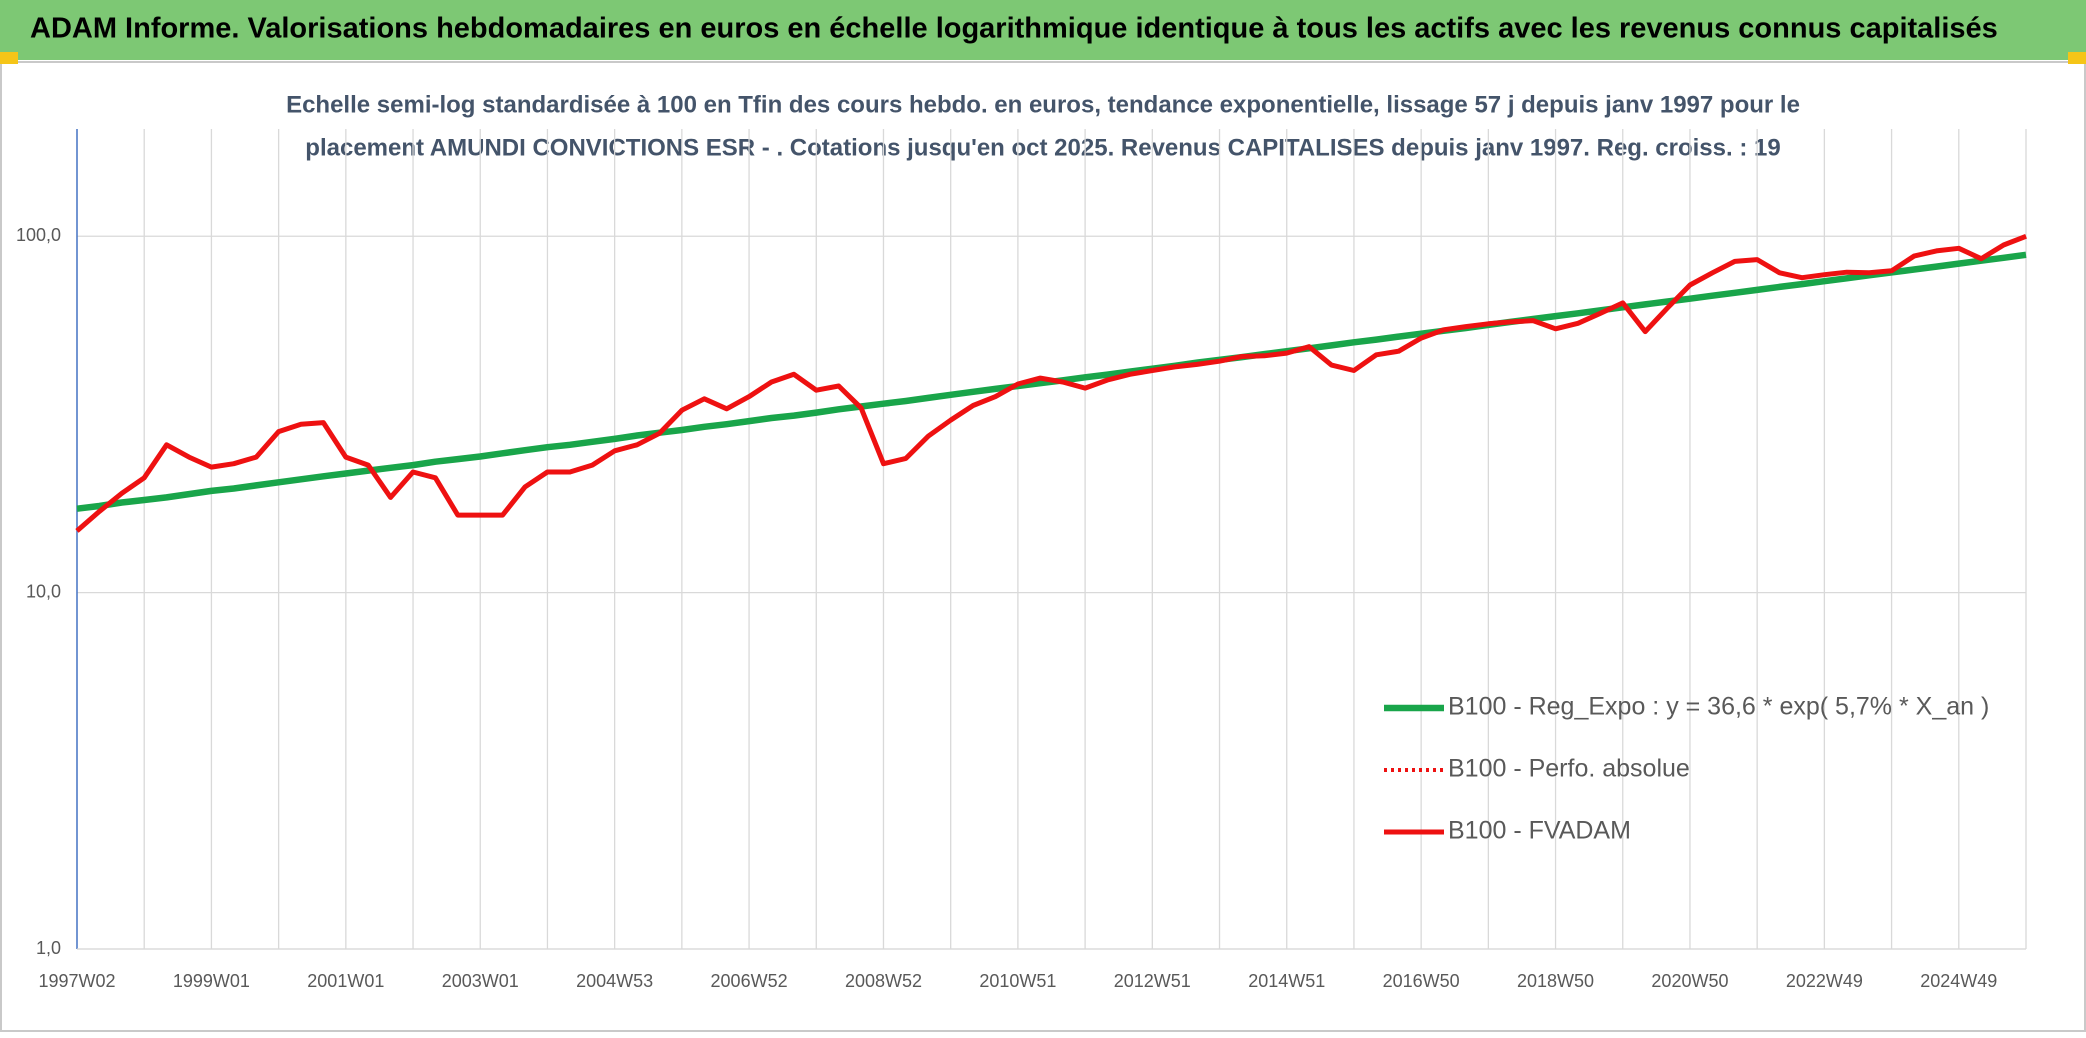  I want to click on x-tick-label: 2016W50, so click(1421, 981).